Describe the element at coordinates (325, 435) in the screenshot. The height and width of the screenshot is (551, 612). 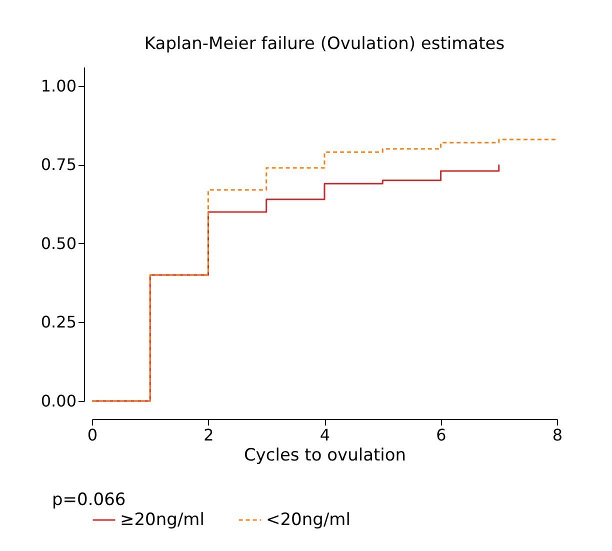
I see `x-tick-label: 4` at that location.